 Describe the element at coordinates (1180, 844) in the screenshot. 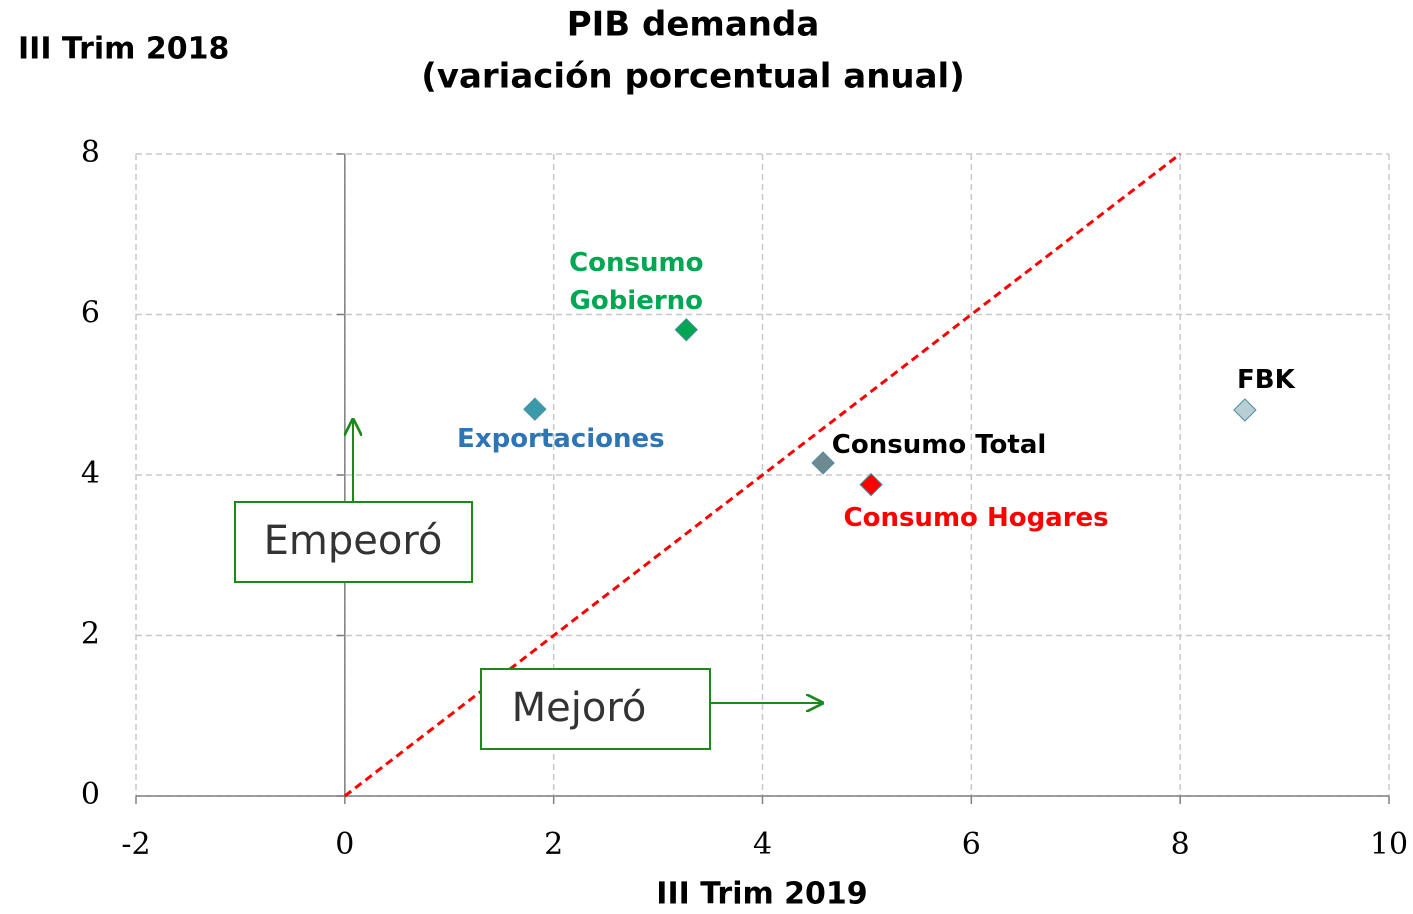

I see `x-tick-label: 8` at that location.